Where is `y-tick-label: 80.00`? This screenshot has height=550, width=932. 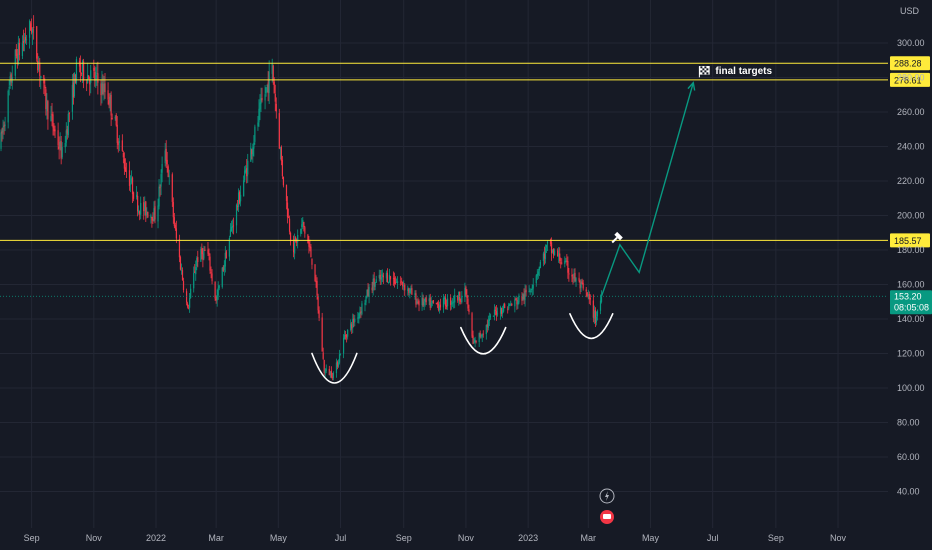 y-tick-label: 80.00 is located at coordinates (908, 423).